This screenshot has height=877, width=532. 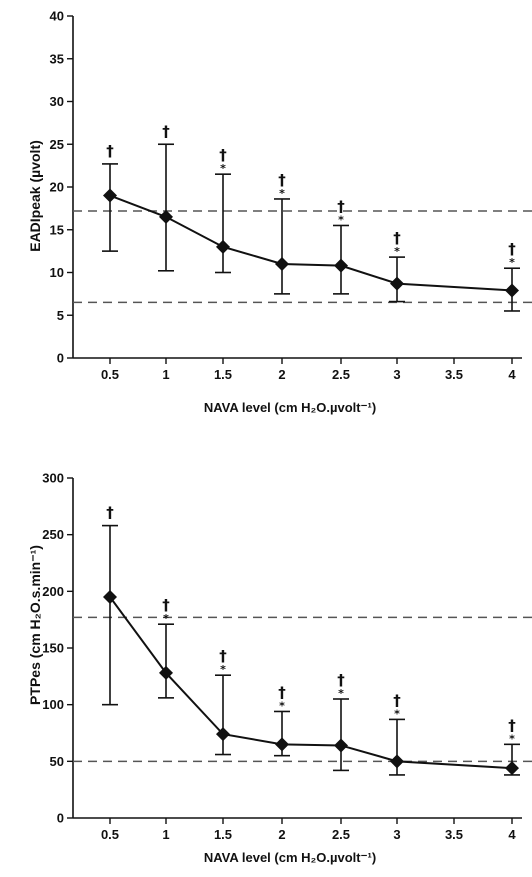 I want to click on y-tick-label: 25, so click(x=57, y=144).